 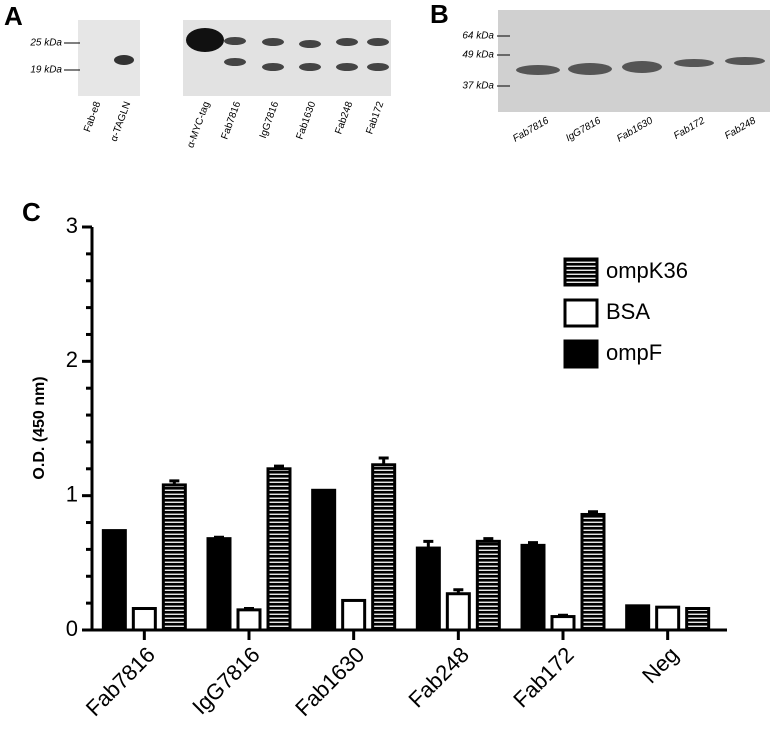 What do you see at coordinates (628, 311) in the screenshot?
I see `legend-label: BSA` at bounding box center [628, 311].